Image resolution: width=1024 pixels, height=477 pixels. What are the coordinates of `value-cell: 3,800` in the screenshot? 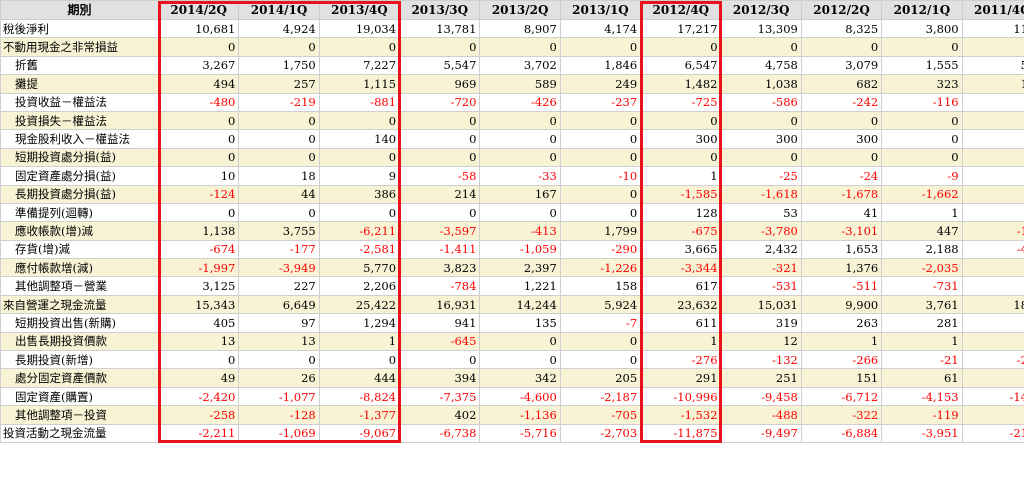 It's located at (922, 28).